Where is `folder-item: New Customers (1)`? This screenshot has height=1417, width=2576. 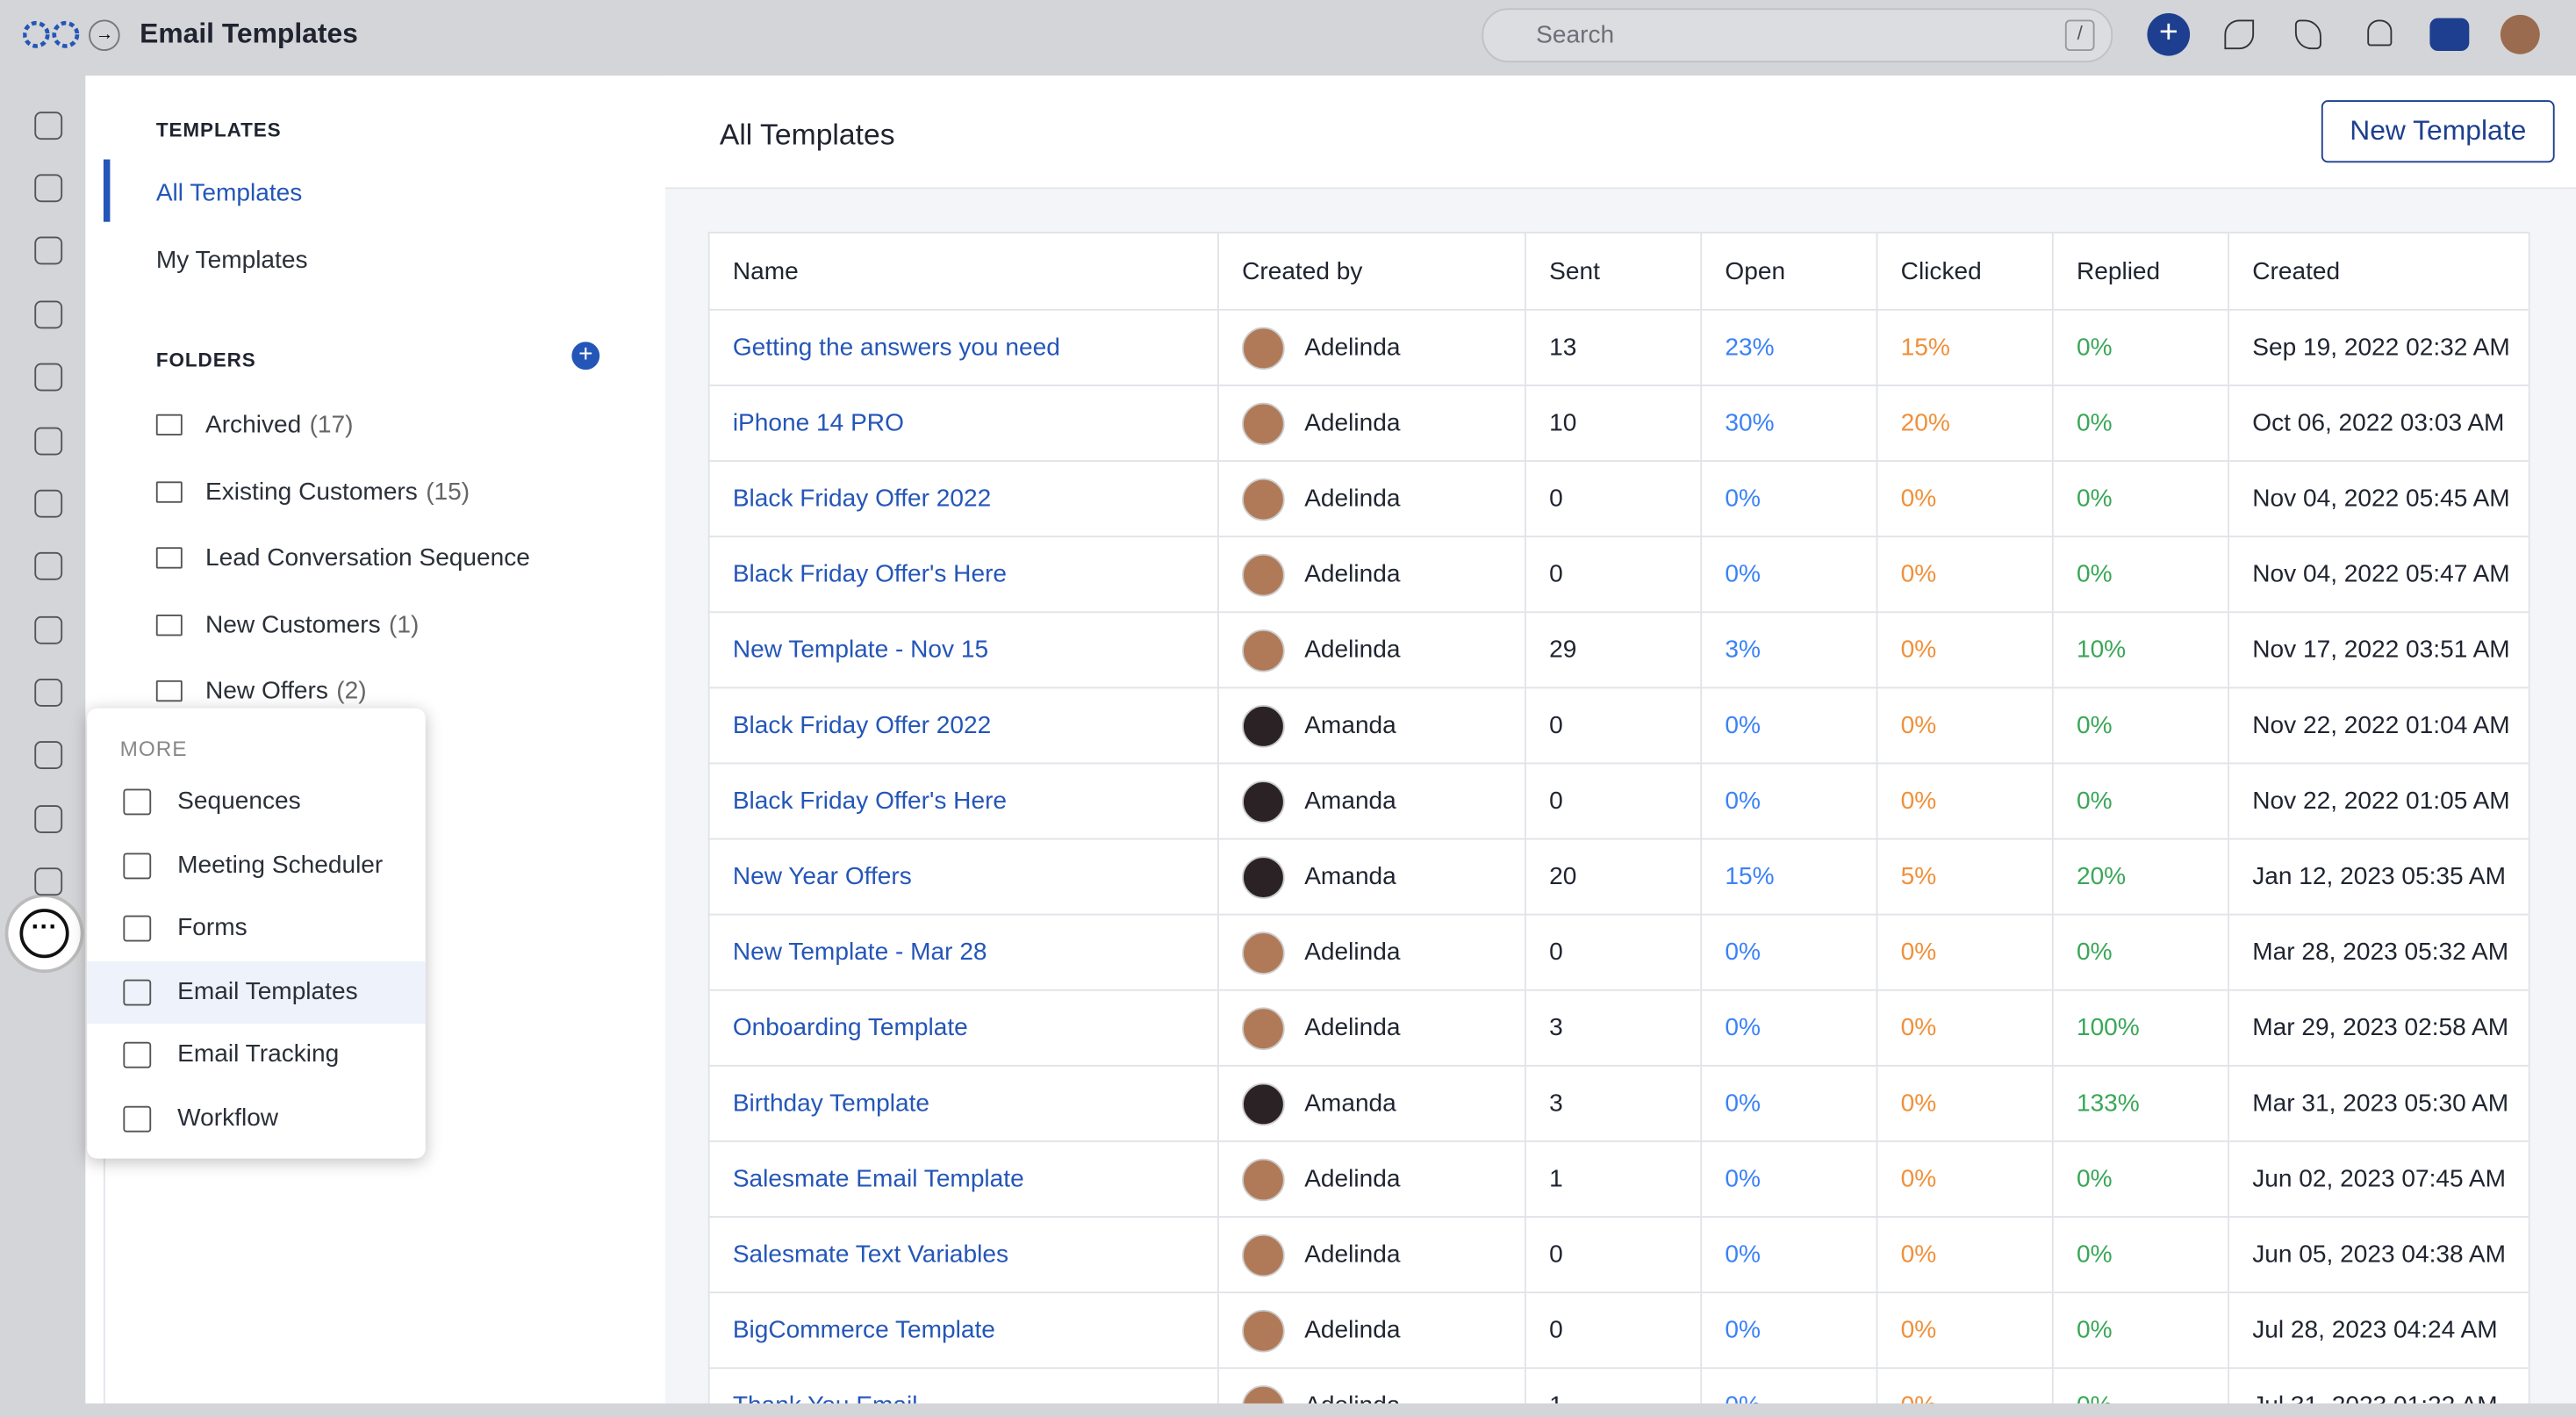 folder-item: New Customers (1) is located at coordinates (288, 625).